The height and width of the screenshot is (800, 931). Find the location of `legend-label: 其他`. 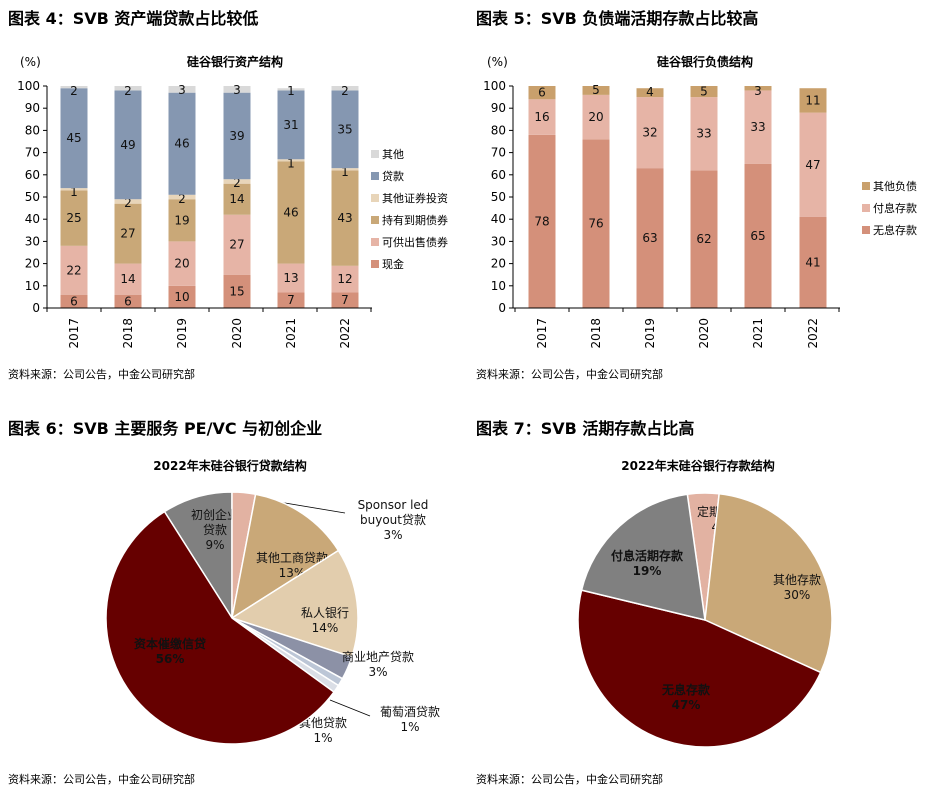

legend-label: 其他 is located at coordinates (393, 154).